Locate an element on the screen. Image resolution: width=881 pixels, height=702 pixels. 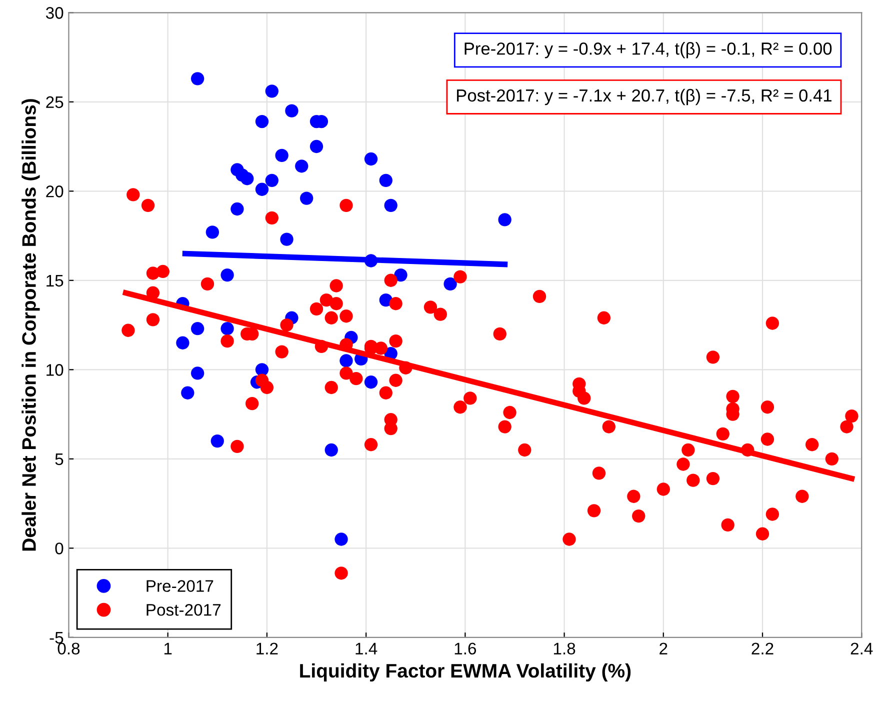
y-tick-label: 20 is located at coordinates (55, 192).